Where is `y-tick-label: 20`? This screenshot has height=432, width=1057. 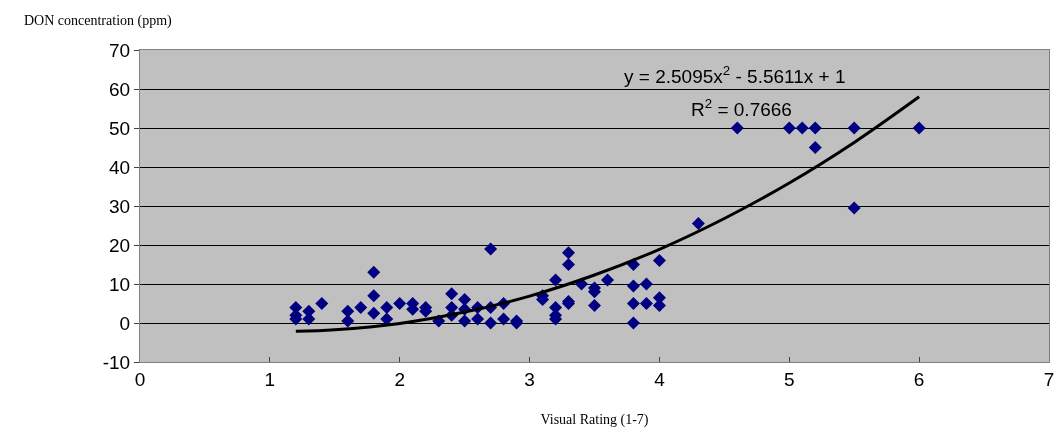 y-tick-label: 20 is located at coordinates (120, 245).